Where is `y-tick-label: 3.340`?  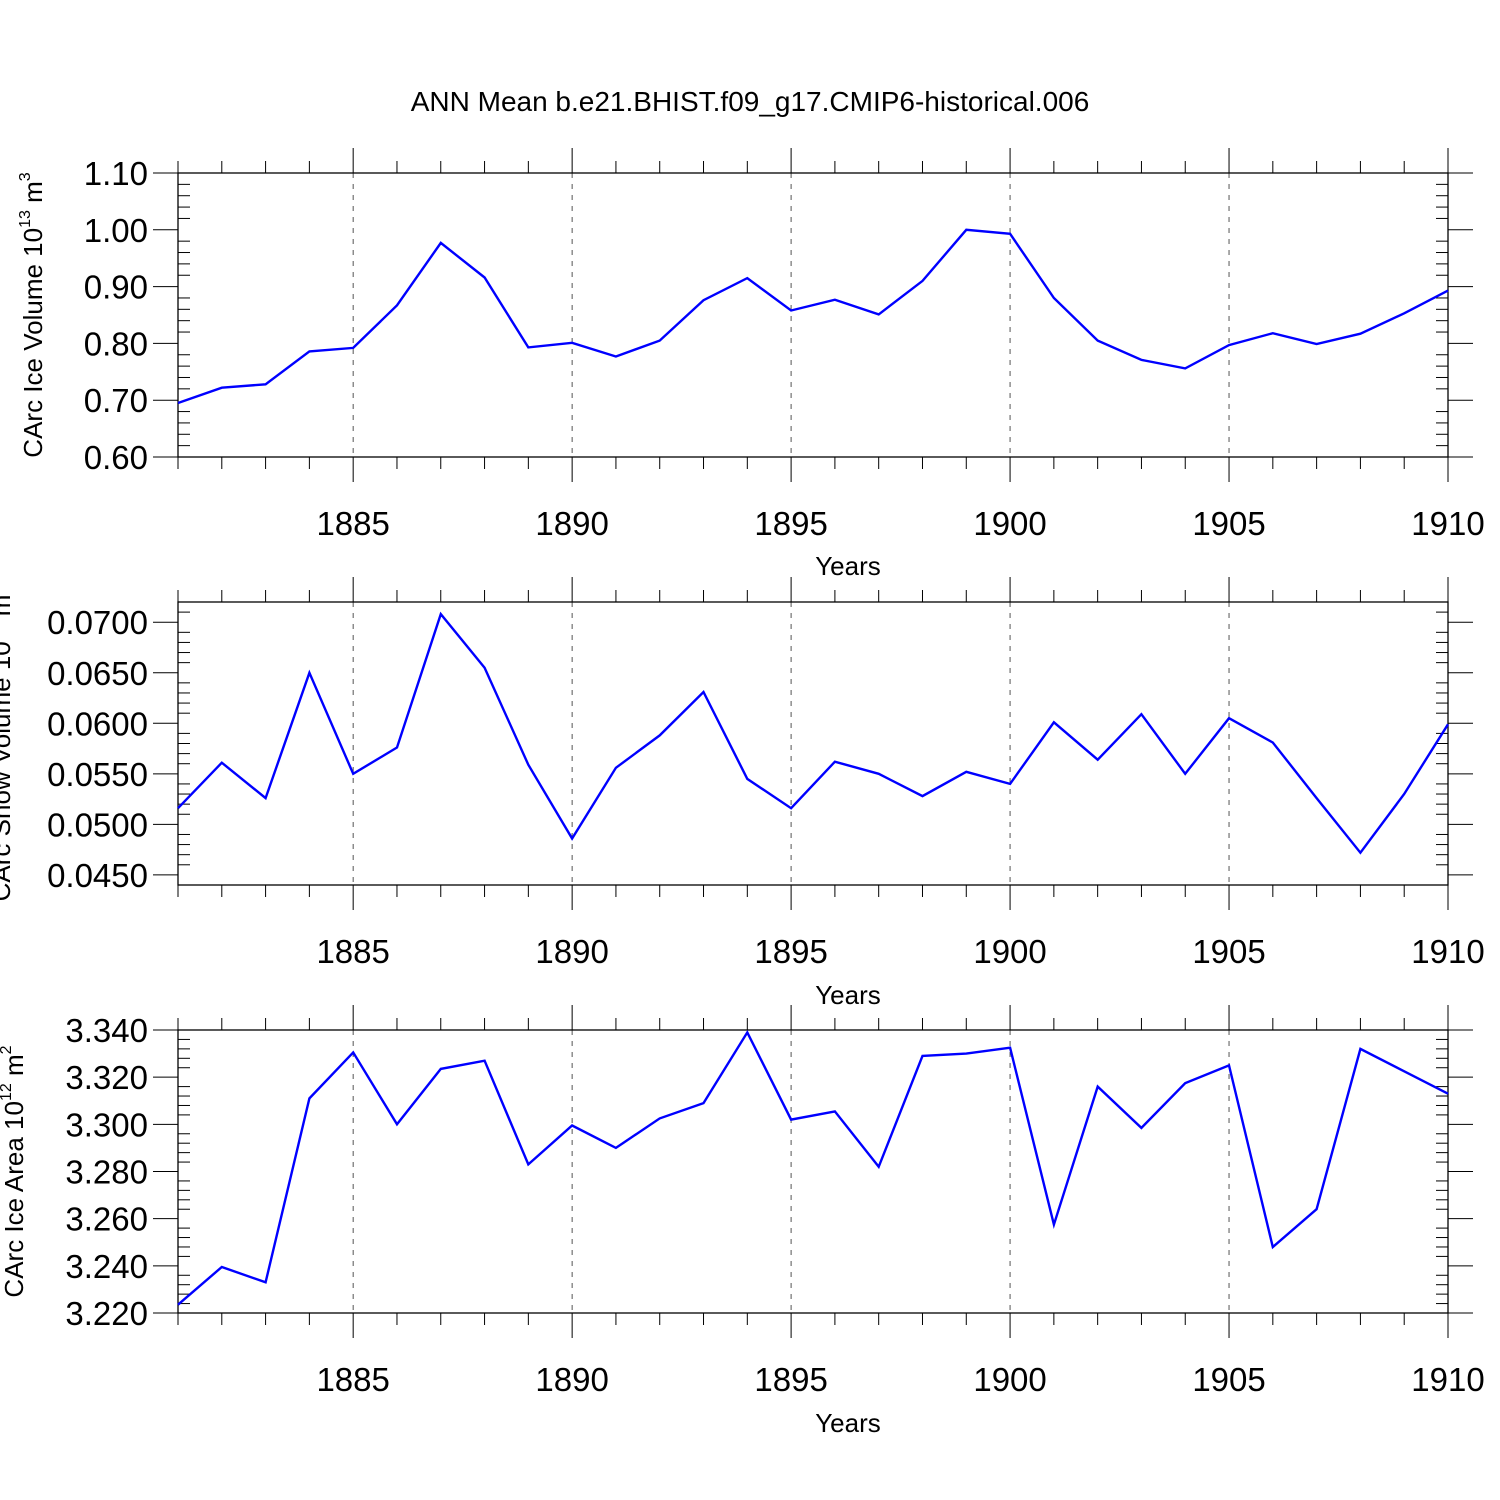 y-tick-label: 3.340 is located at coordinates (106, 1030).